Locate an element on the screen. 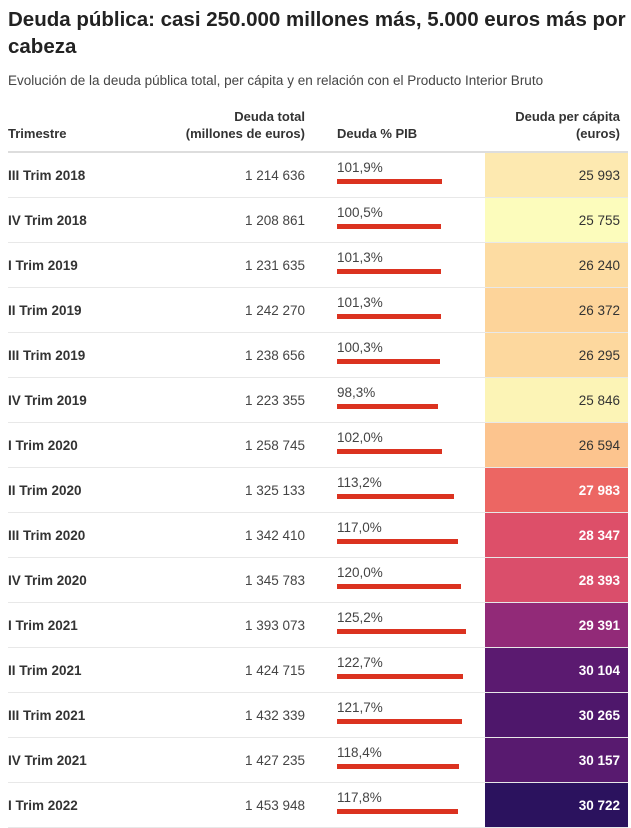 The width and height of the screenshot is (631, 828). table-row: I Trim 2021 1 393 073 125,2% 29 391 is located at coordinates (318, 625).